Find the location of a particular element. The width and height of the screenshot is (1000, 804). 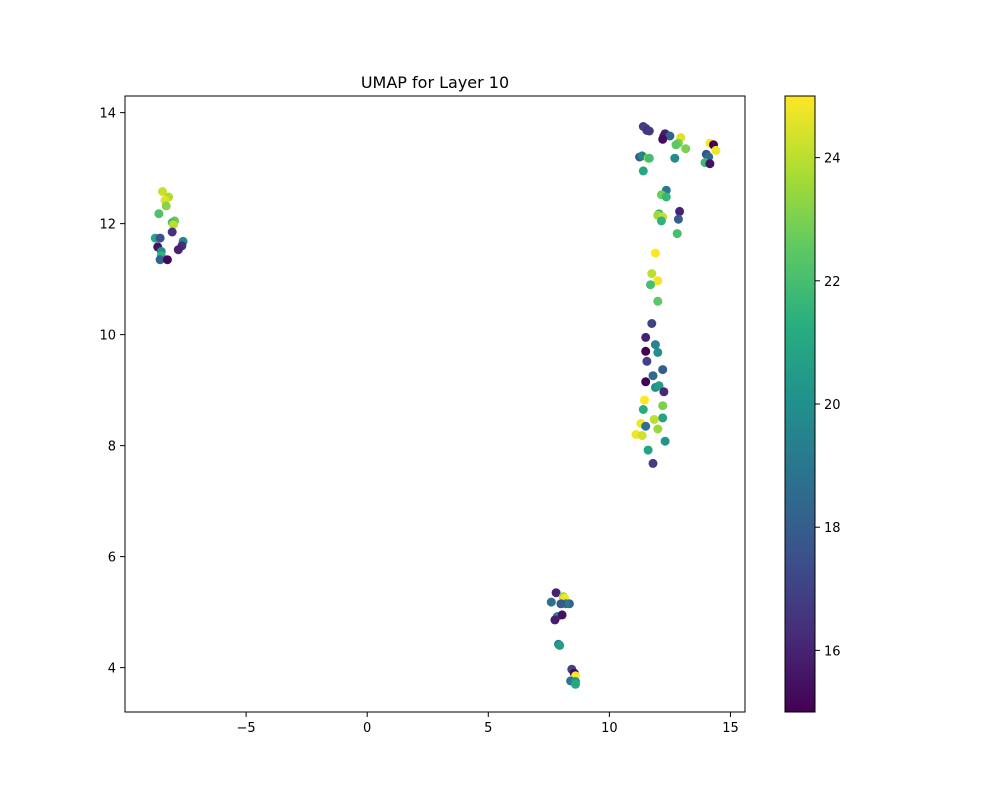

colorbar-tick-label: 20 is located at coordinates (832, 405).